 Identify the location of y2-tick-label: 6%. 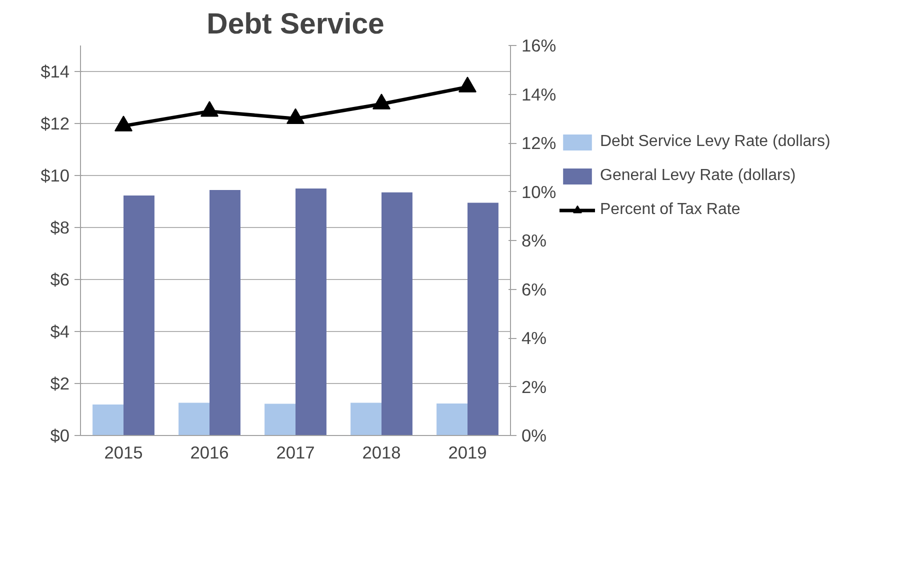
(534, 289).